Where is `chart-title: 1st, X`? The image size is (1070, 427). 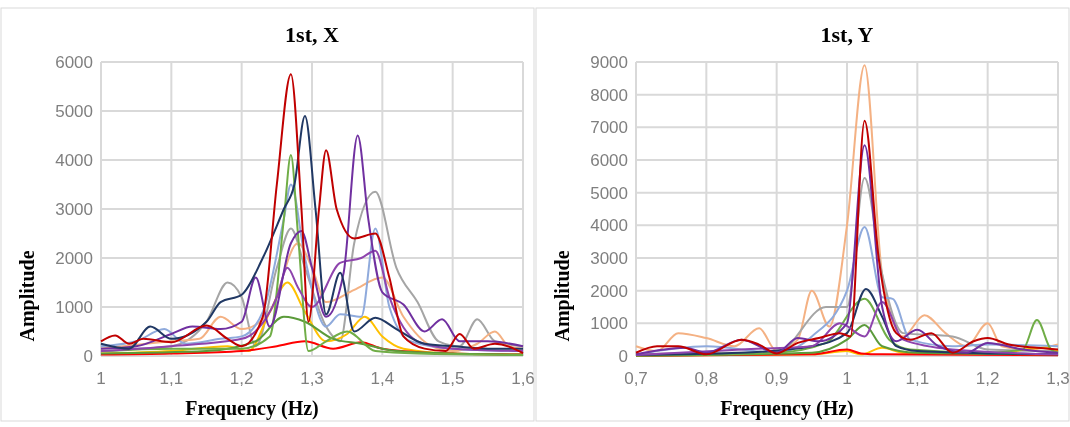 chart-title: 1st, X is located at coordinates (312, 34).